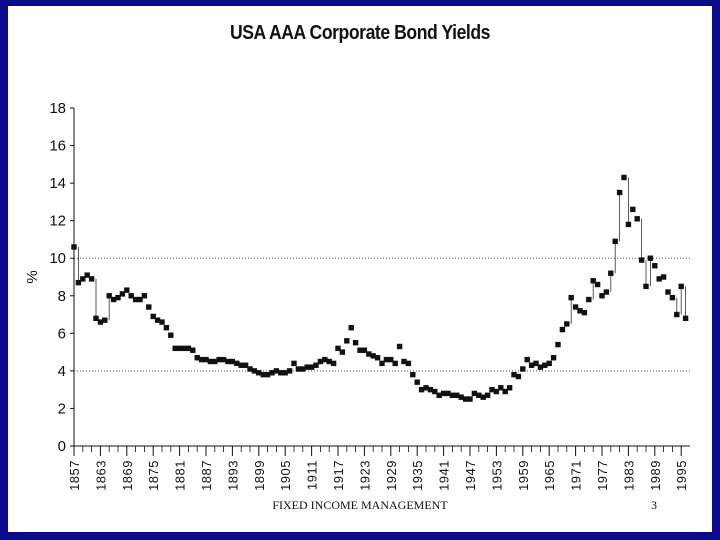 Image resolution: width=720 pixels, height=540 pixels. I want to click on y-tick-label: 16, so click(57, 146).